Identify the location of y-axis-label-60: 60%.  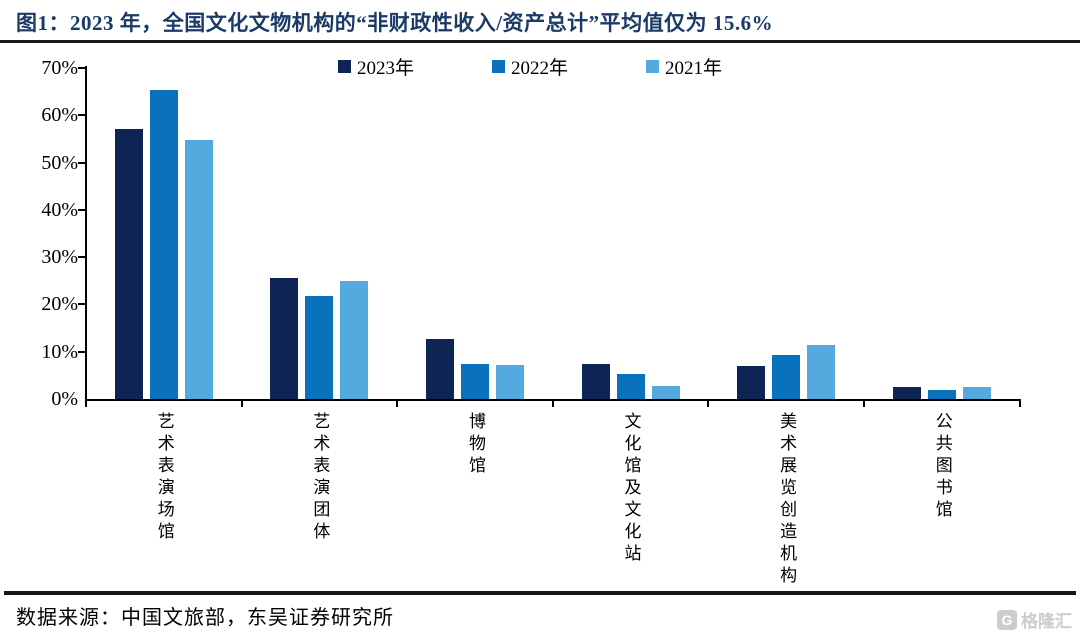
(59, 115).